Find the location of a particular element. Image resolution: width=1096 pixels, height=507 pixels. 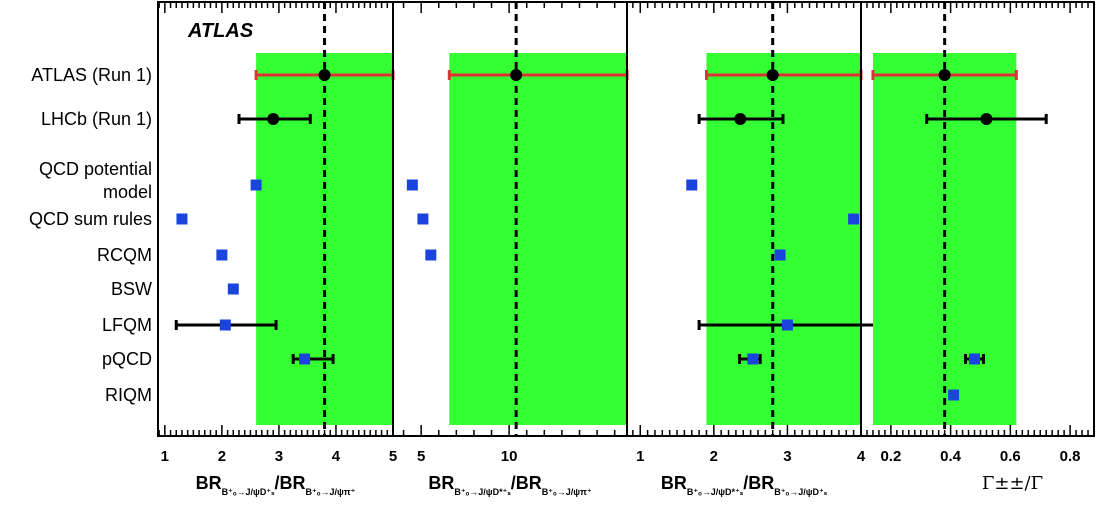

tick-label: 0.4 is located at coordinates (951, 456).